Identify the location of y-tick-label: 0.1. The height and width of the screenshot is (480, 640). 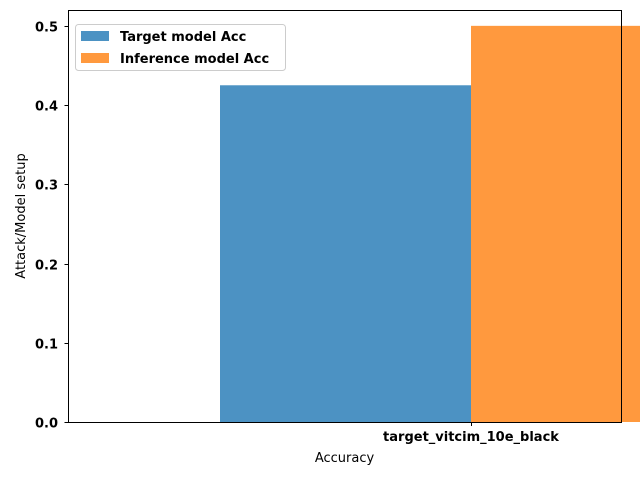
(46, 345).